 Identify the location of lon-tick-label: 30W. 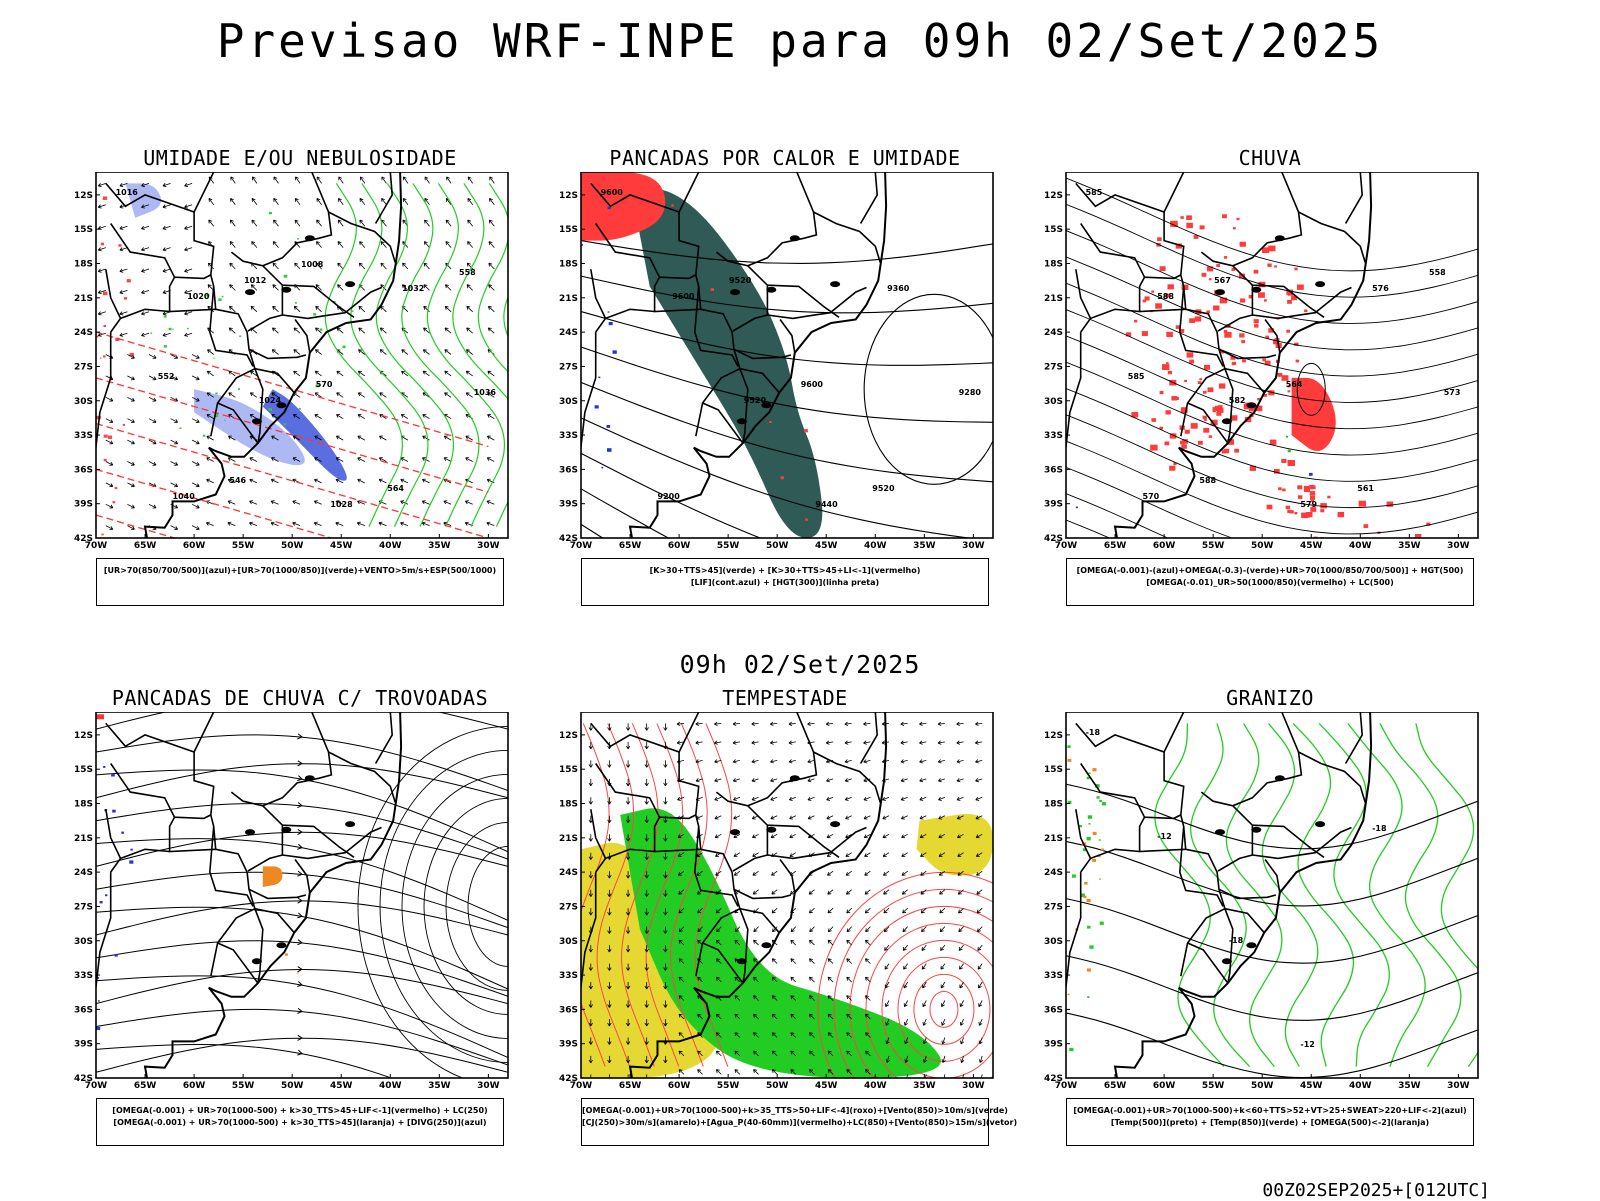
(973, 1086).